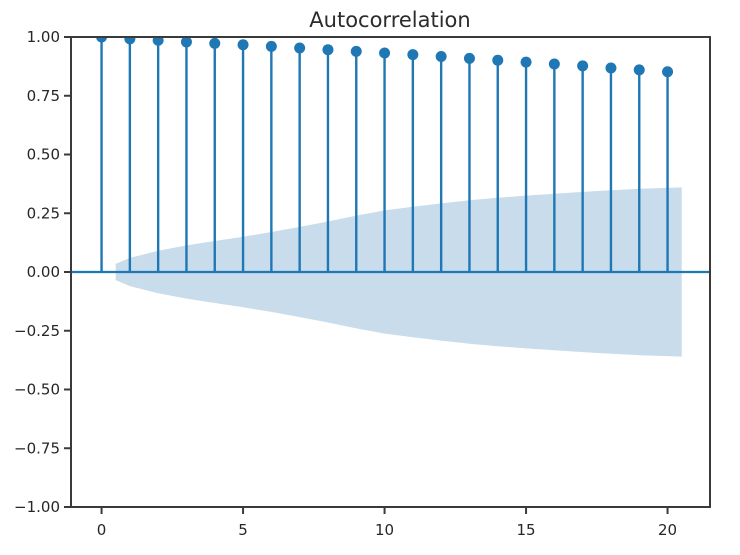  What do you see at coordinates (37, 448) in the screenshot?
I see `y-tick-label: −0.75` at bounding box center [37, 448].